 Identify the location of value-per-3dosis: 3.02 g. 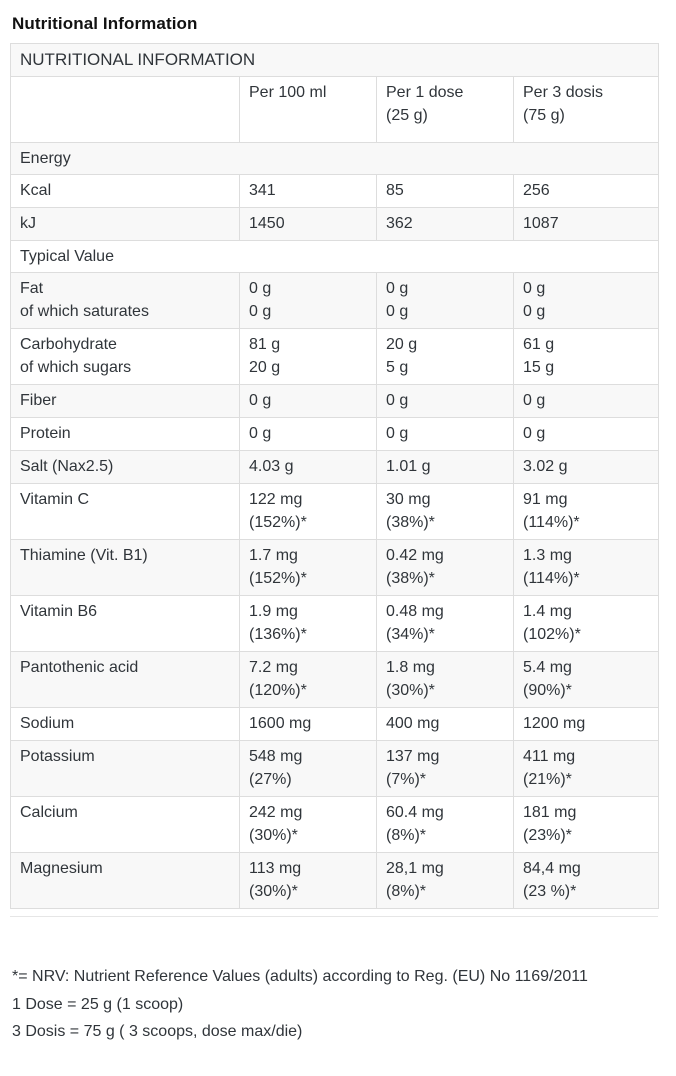
(586, 467).